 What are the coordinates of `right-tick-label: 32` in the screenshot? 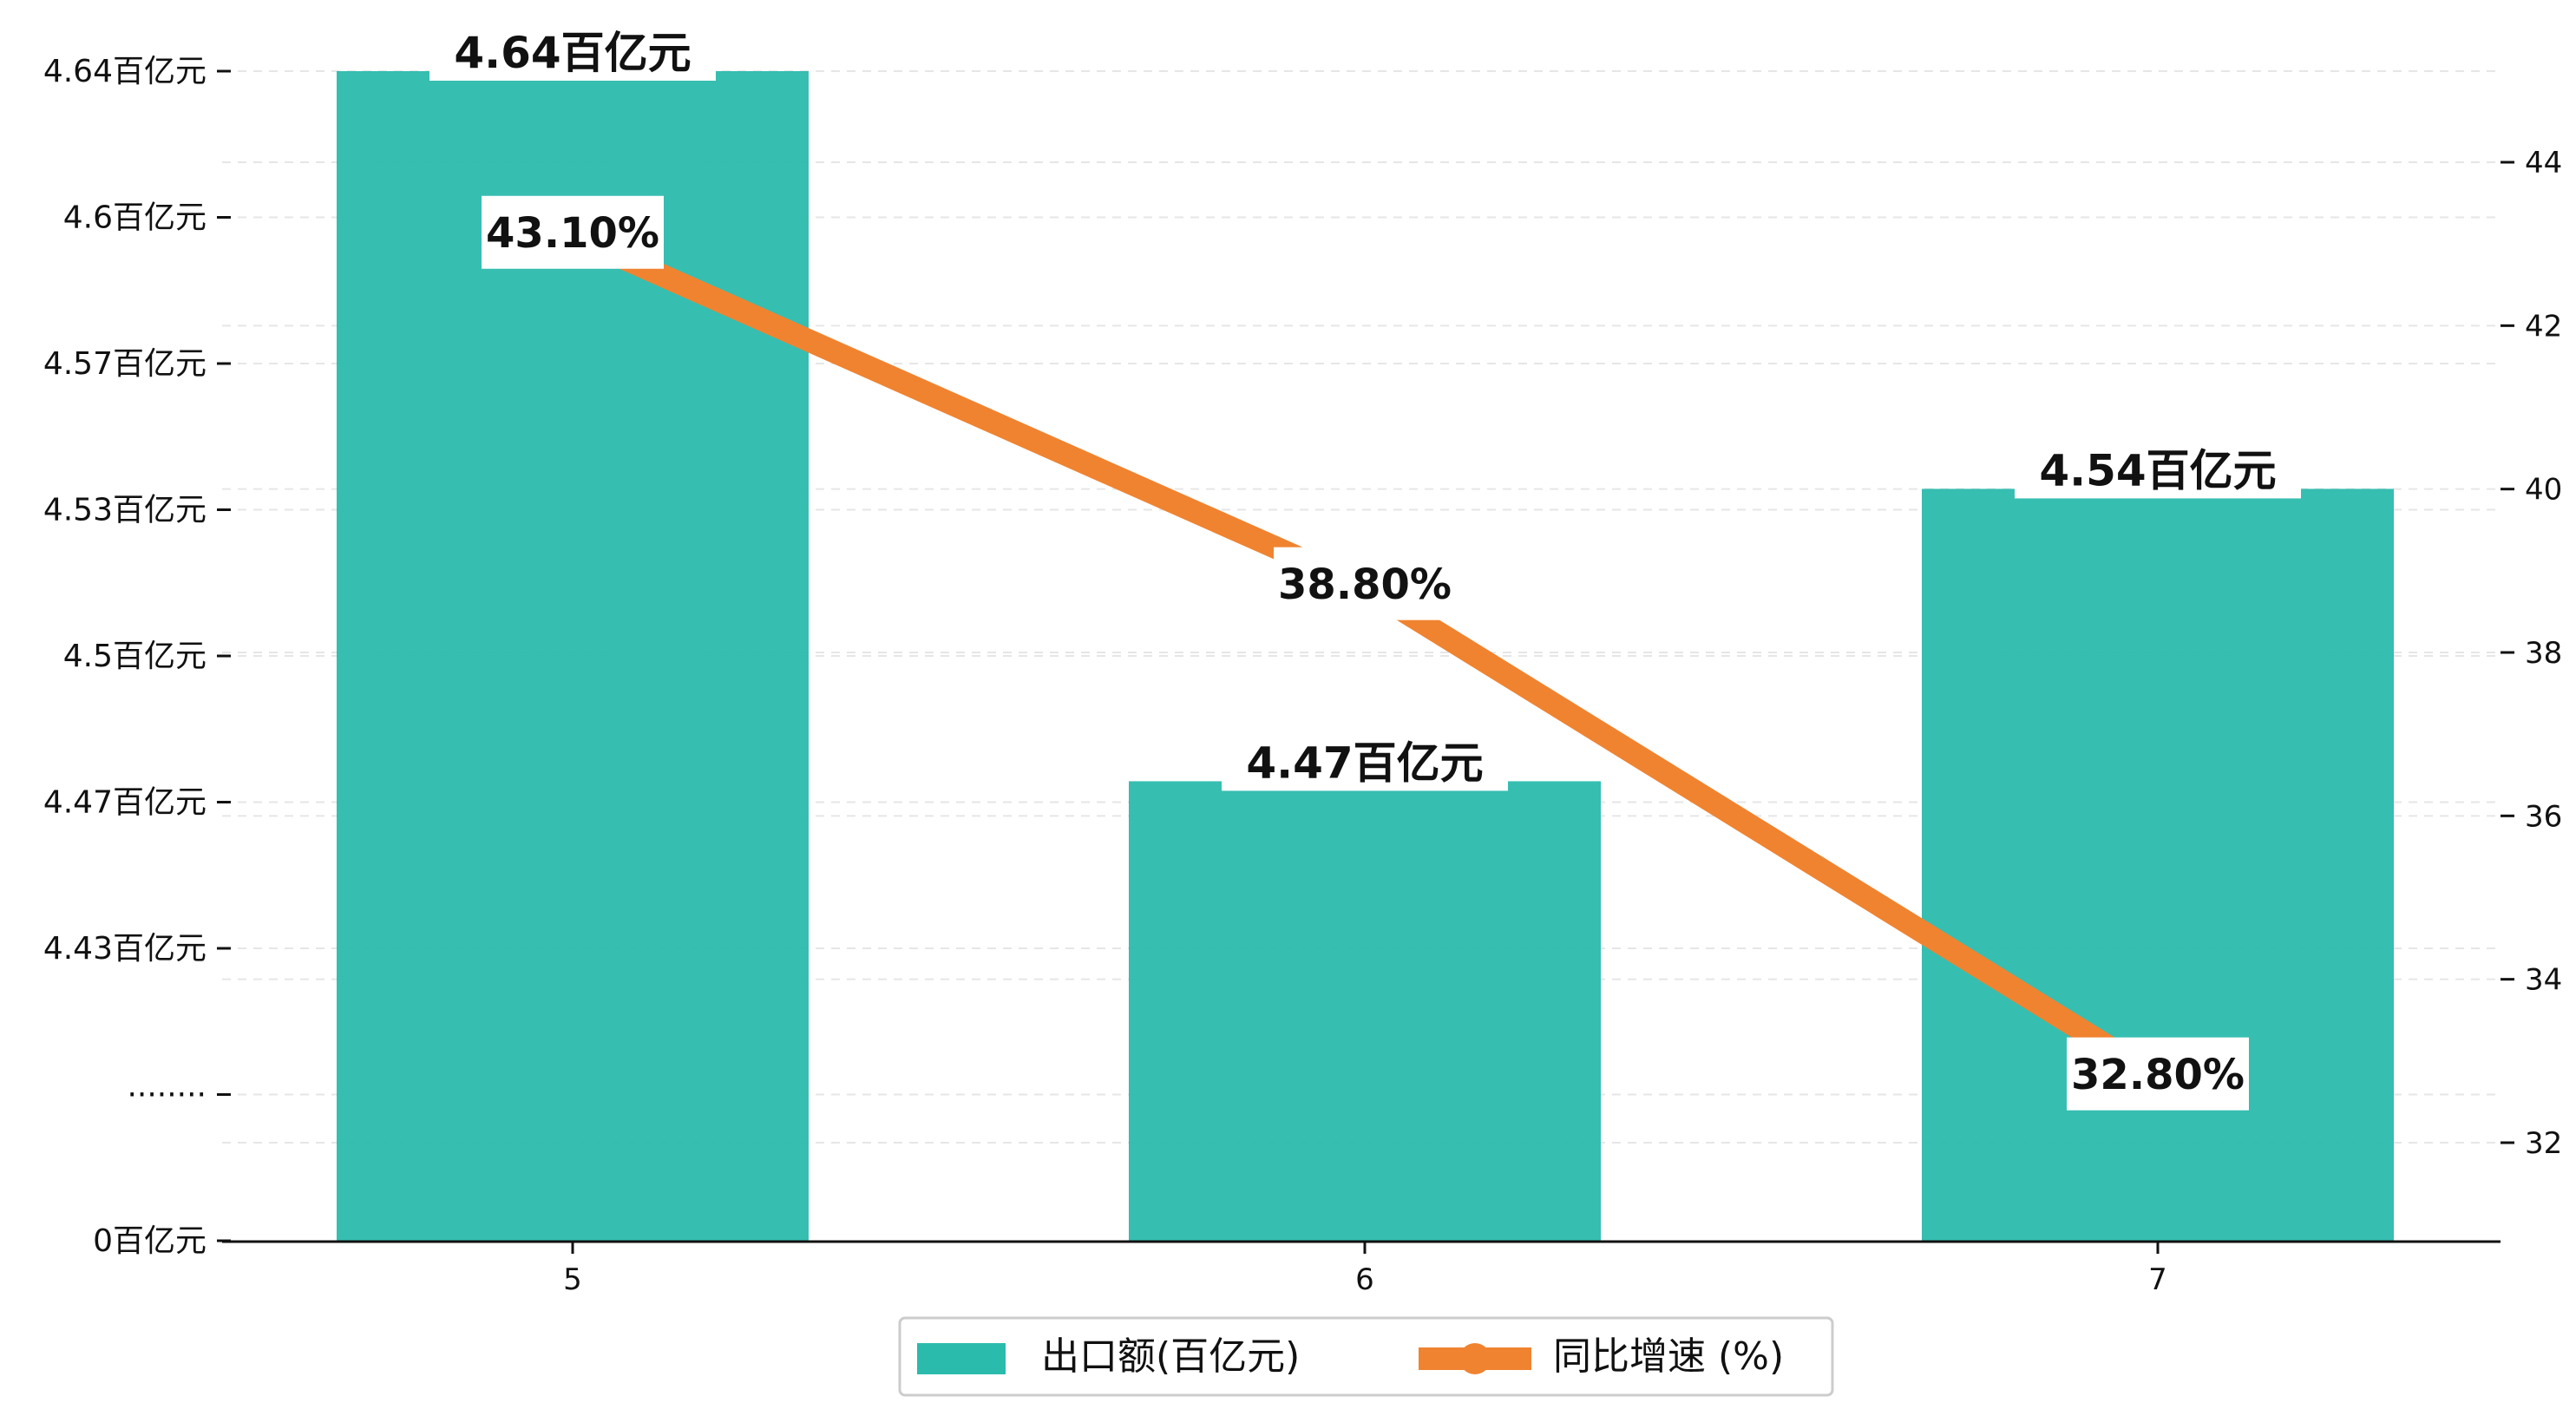 It's located at (2543, 1144).